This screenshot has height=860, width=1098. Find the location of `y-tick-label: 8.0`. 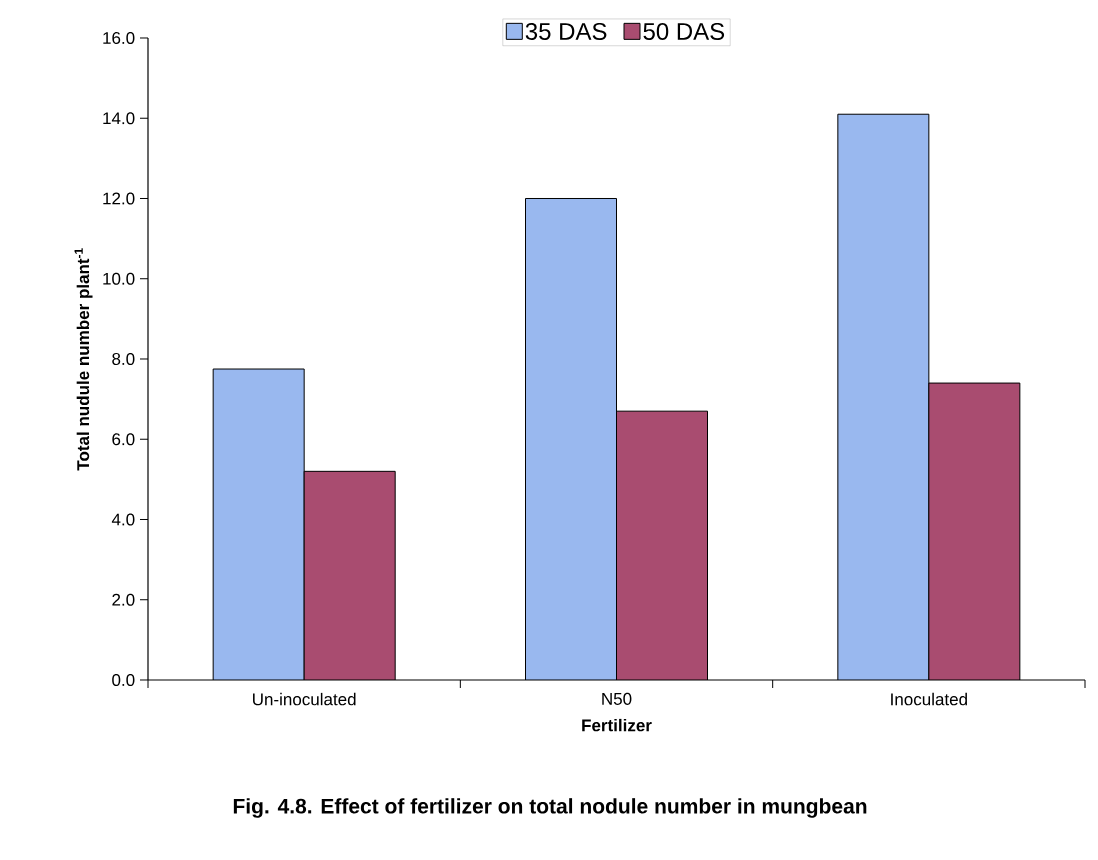

y-tick-label: 8.0 is located at coordinates (123, 359).